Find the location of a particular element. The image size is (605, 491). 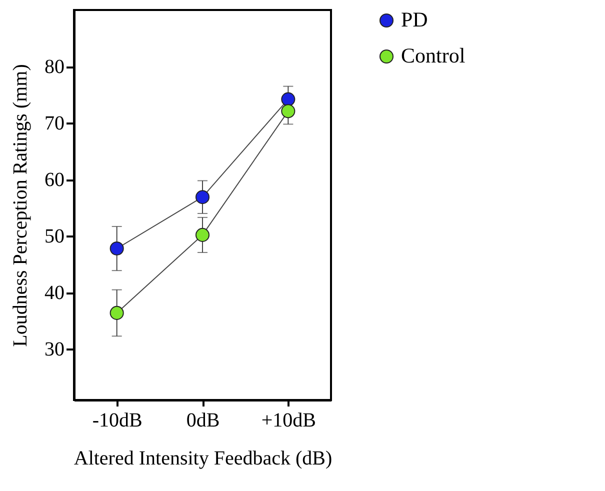

legend-label: Control is located at coordinates (433, 56).